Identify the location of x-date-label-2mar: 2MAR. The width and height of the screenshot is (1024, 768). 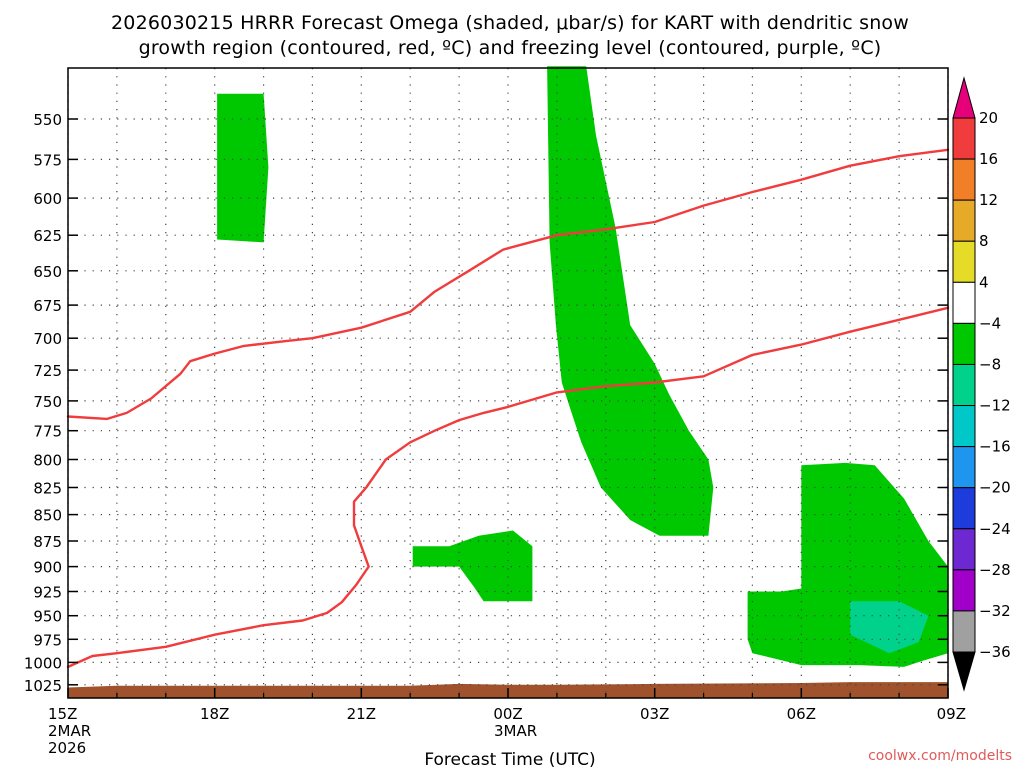
(69, 731).